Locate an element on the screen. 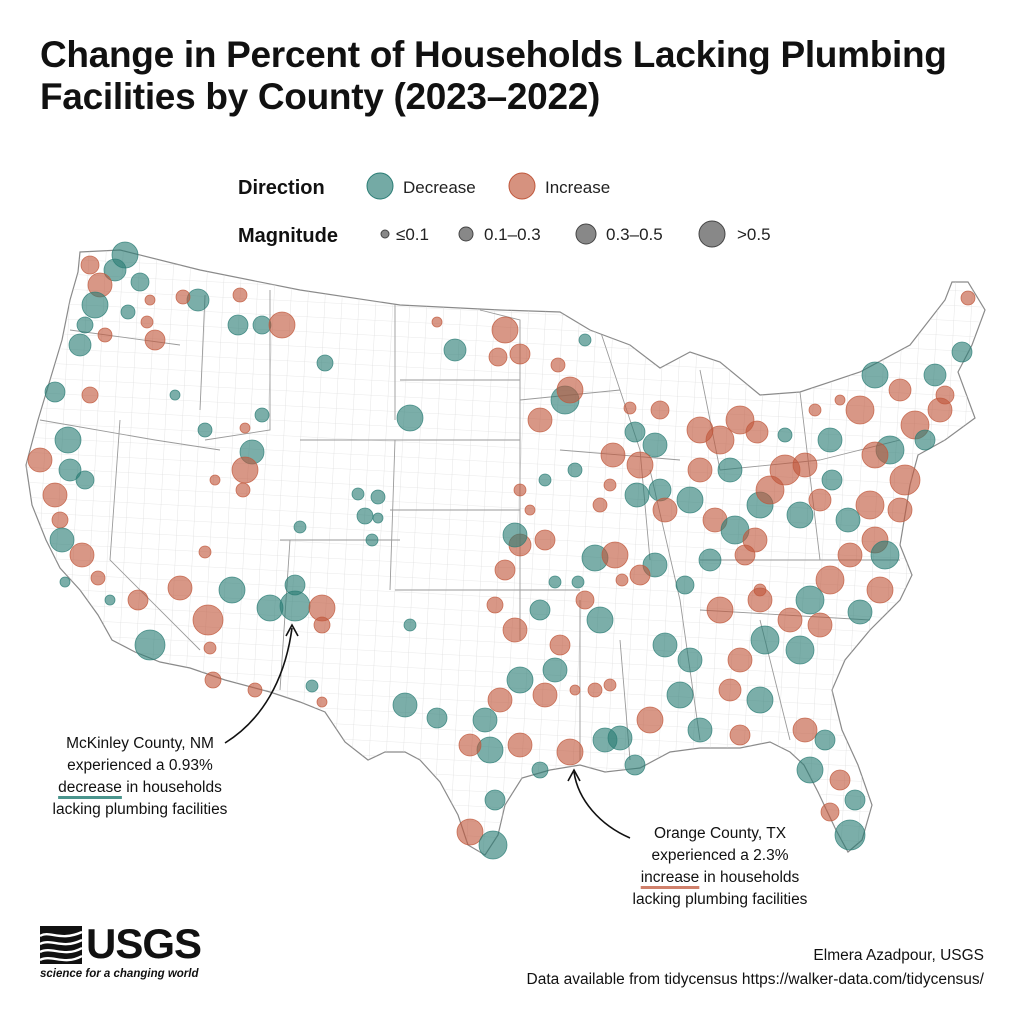 The width and height of the screenshot is (1024, 1024). legend-magnitude-label-2: 0.1–0.3 is located at coordinates (512, 234).